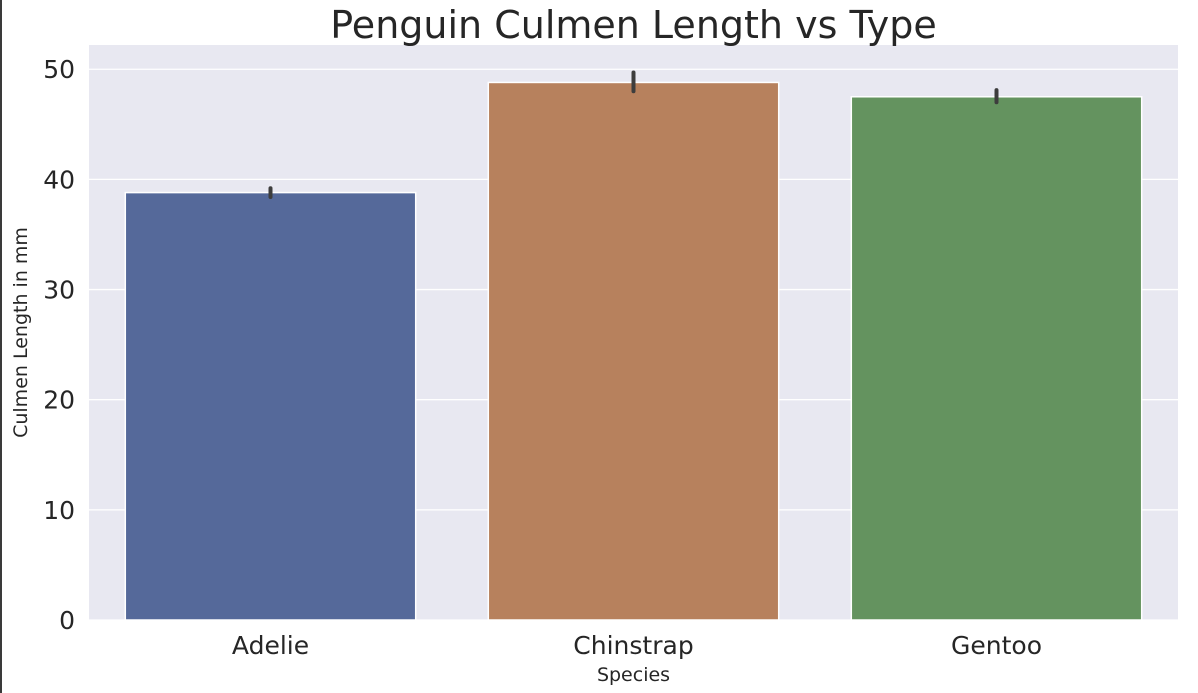 The width and height of the screenshot is (1198, 693). What do you see at coordinates (996, 645) in the screenshot?
I see `x-tick-label-gentoo: Gentoo` at bounding box center [996, 645].